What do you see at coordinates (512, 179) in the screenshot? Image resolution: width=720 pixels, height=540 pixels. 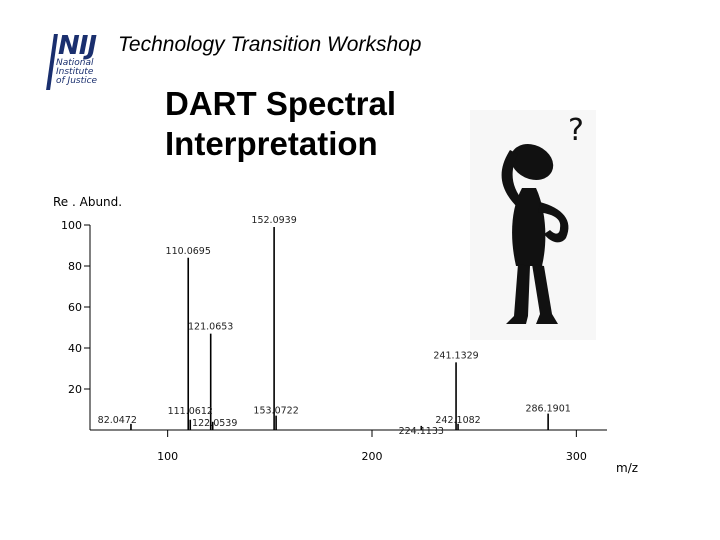 I see `figure-raised-arm` at bounding box center [512, 179].